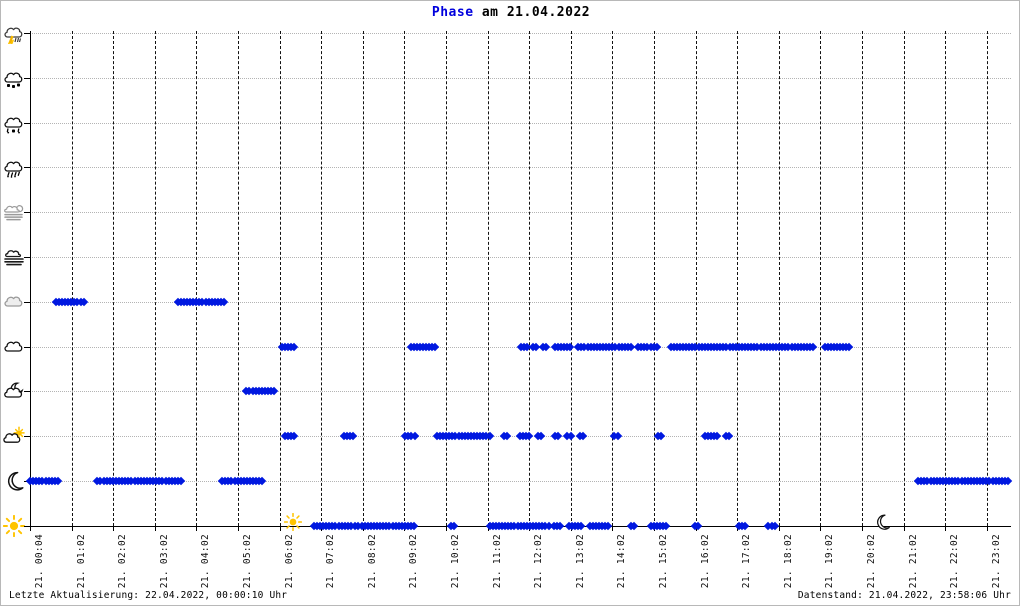 This screenshot has width=1020, height=606. I want to click on fog-icon, so click(14, 257).